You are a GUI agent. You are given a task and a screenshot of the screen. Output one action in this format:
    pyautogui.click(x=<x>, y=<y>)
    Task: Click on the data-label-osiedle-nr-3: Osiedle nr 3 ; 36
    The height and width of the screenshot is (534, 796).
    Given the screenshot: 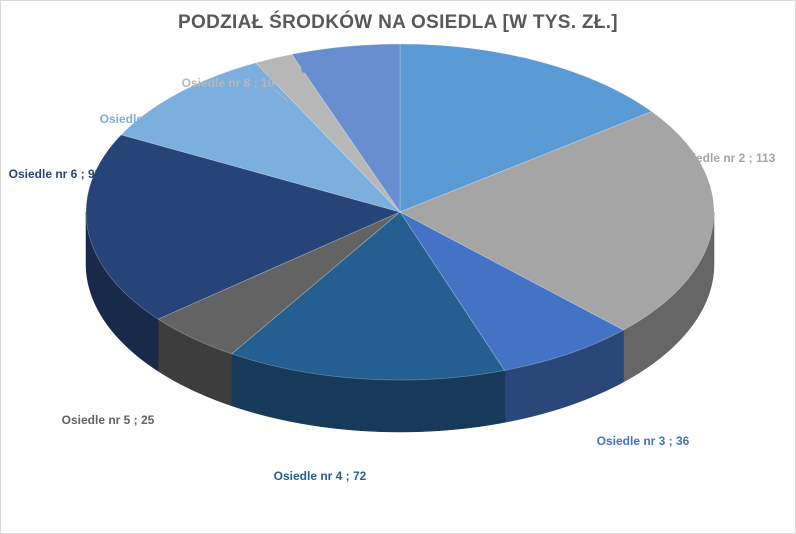 What is the action you would take?
    pyautogui.click(x=643, y=441)
    